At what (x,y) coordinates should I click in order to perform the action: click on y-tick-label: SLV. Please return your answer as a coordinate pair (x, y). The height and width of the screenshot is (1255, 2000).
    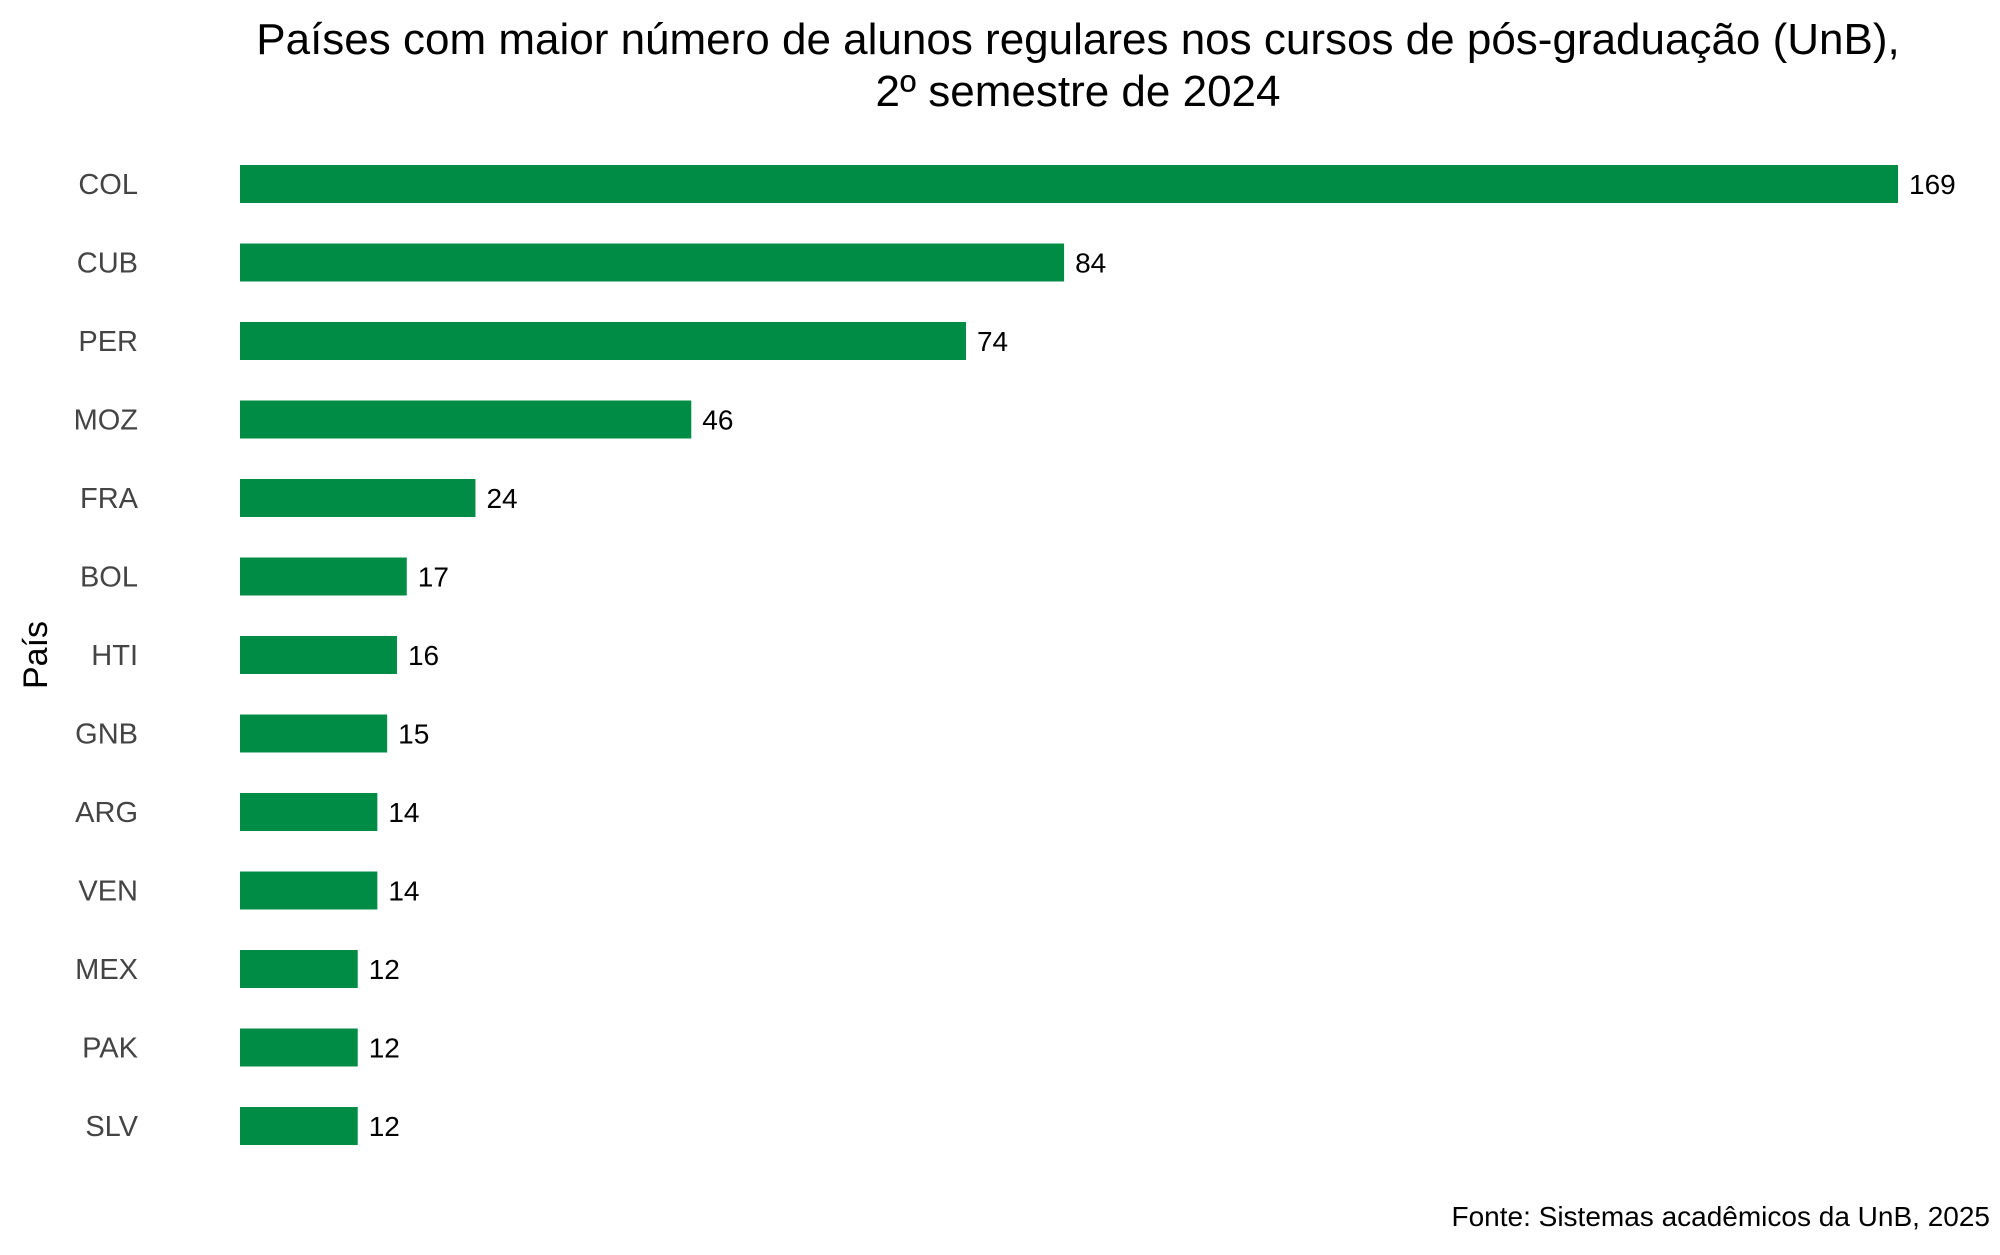
    Looking at the image, I should click on (111, 1127).